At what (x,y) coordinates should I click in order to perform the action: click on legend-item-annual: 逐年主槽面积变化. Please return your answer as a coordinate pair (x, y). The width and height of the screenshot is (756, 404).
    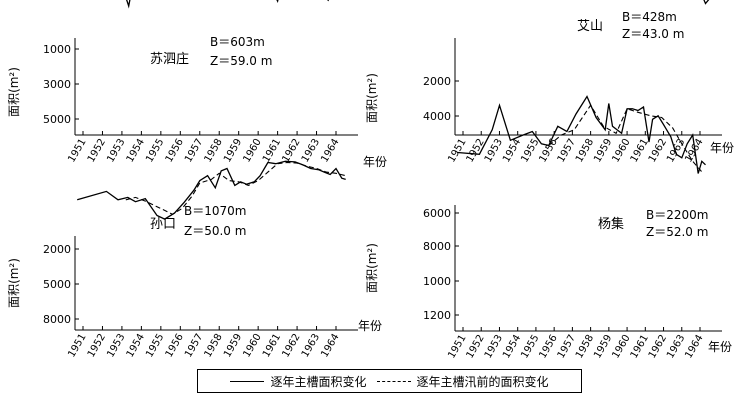
    Looking at the image, I should click on (298, 381).